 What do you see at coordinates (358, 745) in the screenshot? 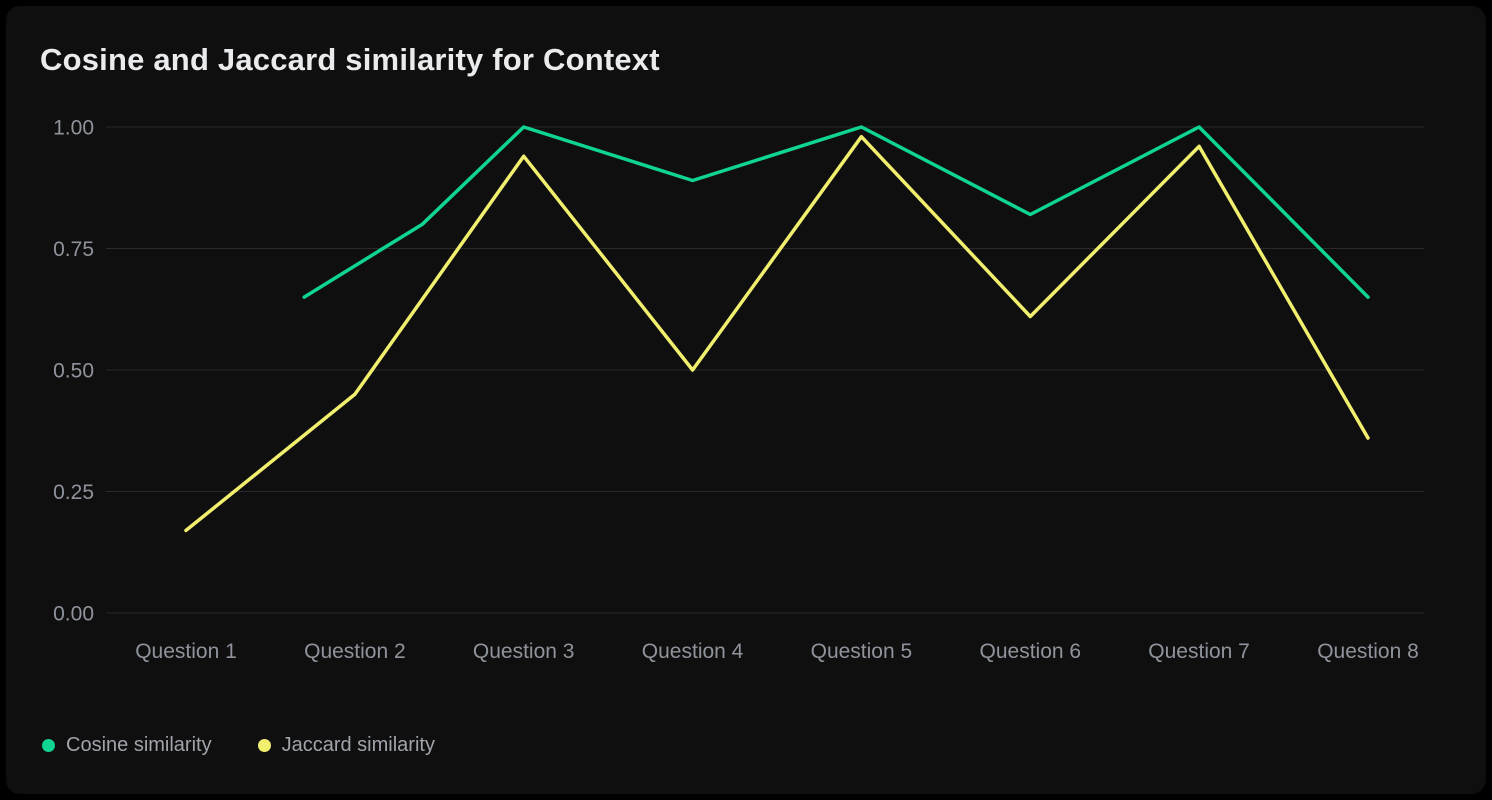
I see `jaccard-legend-label: Jaccard similarity` at bounding box center [358, 745].